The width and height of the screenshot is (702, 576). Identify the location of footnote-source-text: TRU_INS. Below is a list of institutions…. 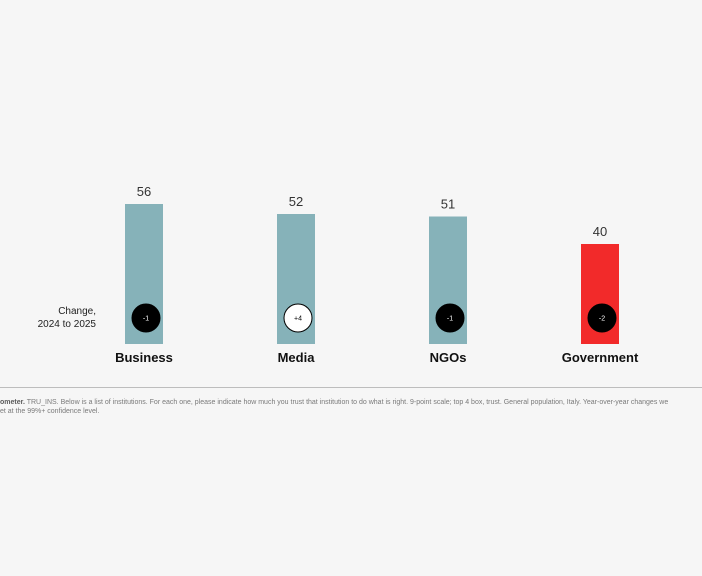
(346, 402).